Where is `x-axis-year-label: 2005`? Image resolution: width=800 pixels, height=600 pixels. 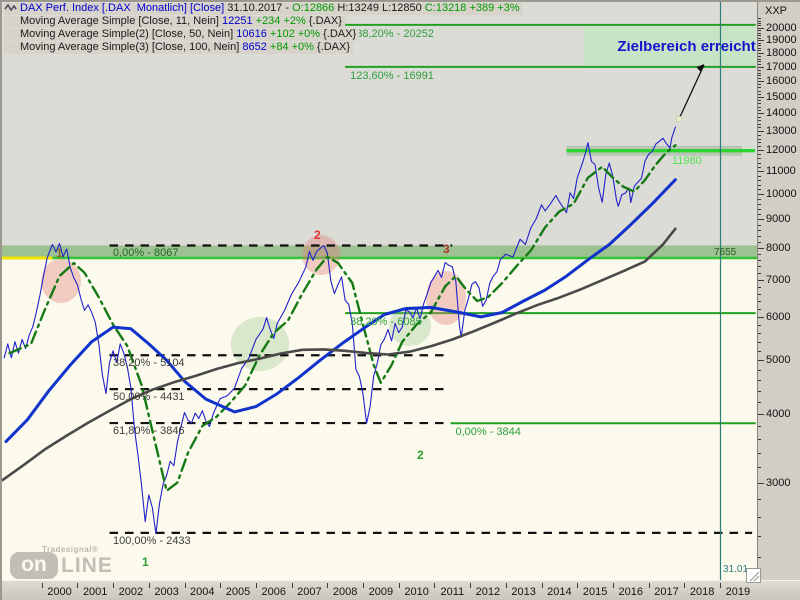
x-axis-year-label: 2005 is located at coordinates (238, 592).